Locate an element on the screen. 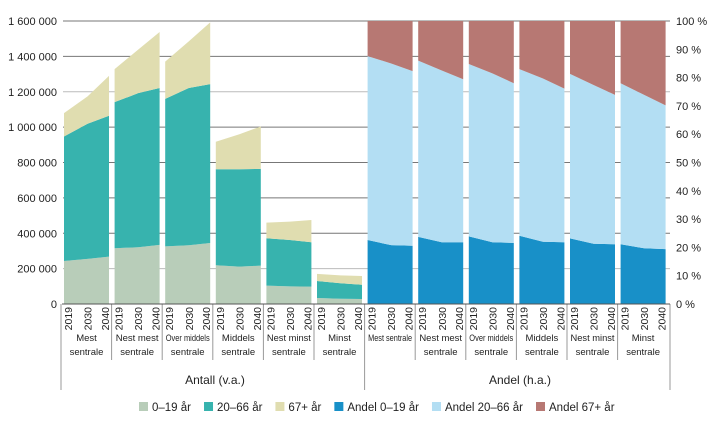 The width and height of the screenshot is (719, 425). panel-label-right: Andel (h.a.) is located at coordinates (520, 380).